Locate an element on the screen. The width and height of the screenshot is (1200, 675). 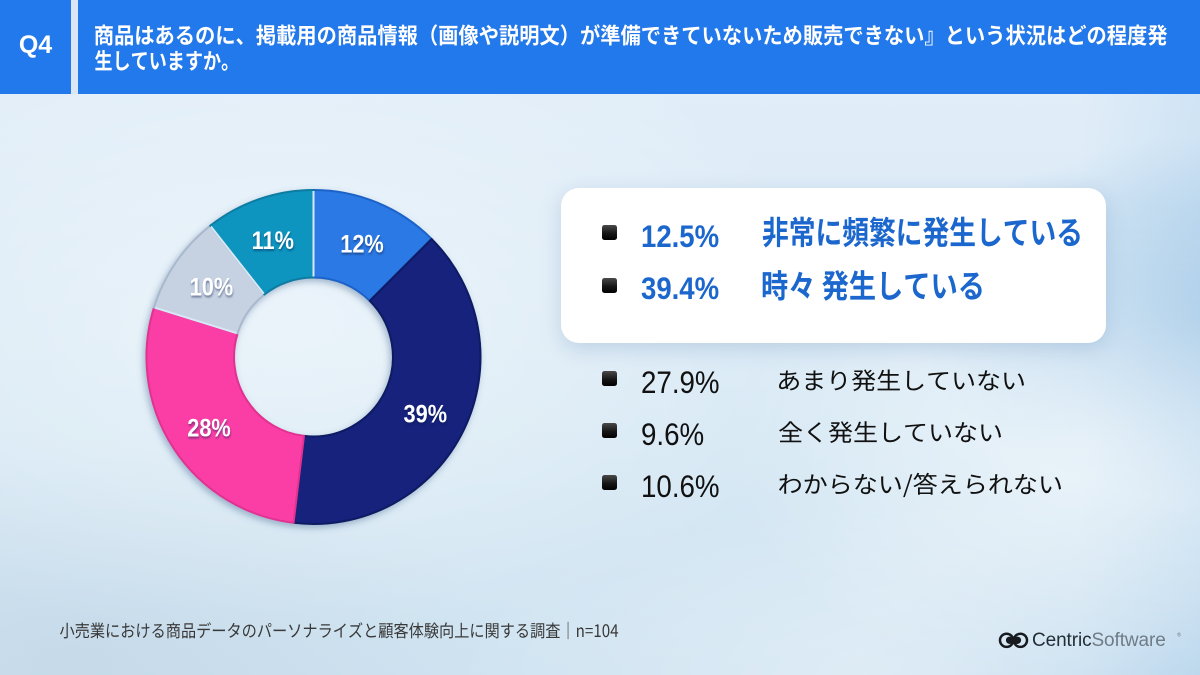
svg-text: 10.6% is located at coordinates (680, 486).